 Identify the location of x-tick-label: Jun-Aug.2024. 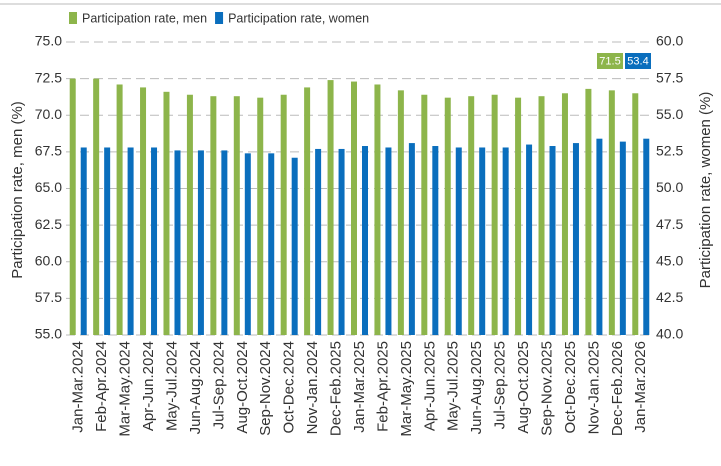
(195, 387).